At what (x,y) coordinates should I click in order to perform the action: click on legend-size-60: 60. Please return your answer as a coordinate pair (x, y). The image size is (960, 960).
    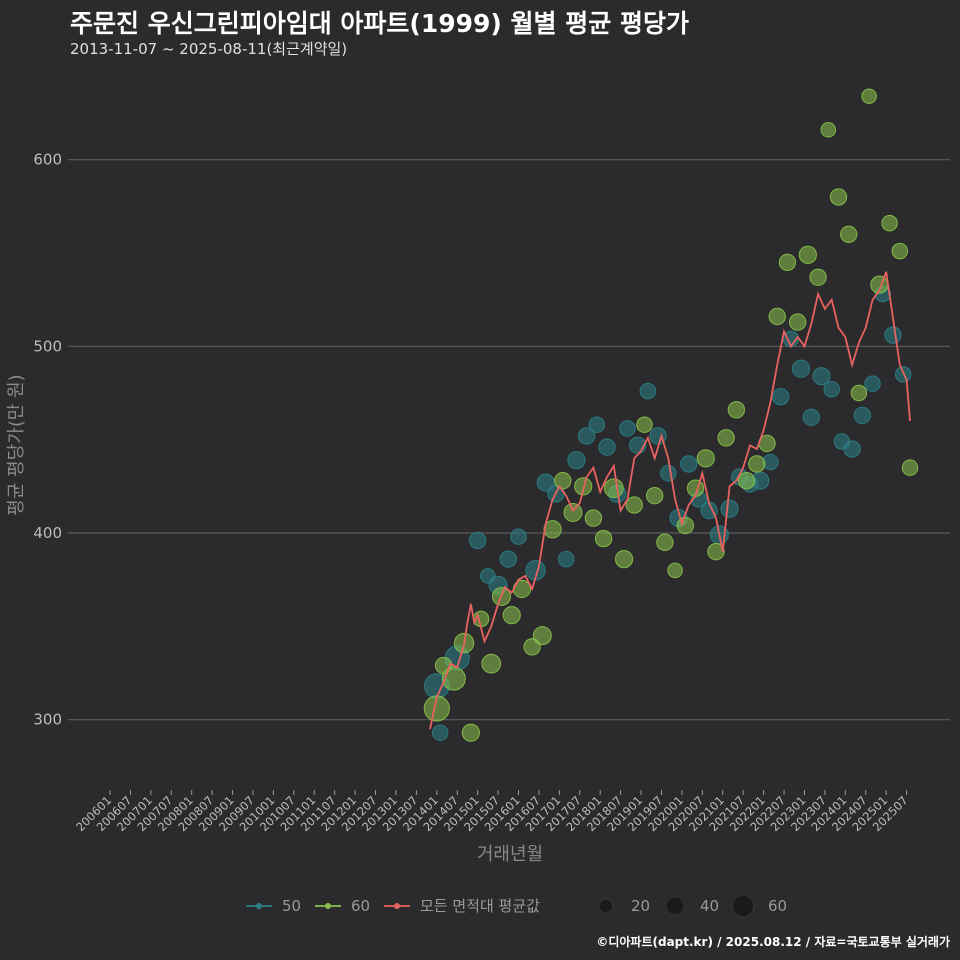
    Looking at the image, I should click on (759, 906).